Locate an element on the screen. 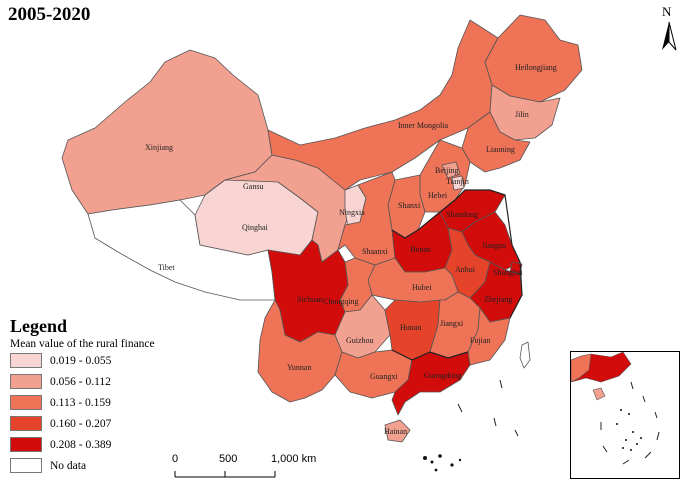 Image resolution: width=685 pixels, height=483 pixels. province-heilongjiang is located at coordinates (533, 58).